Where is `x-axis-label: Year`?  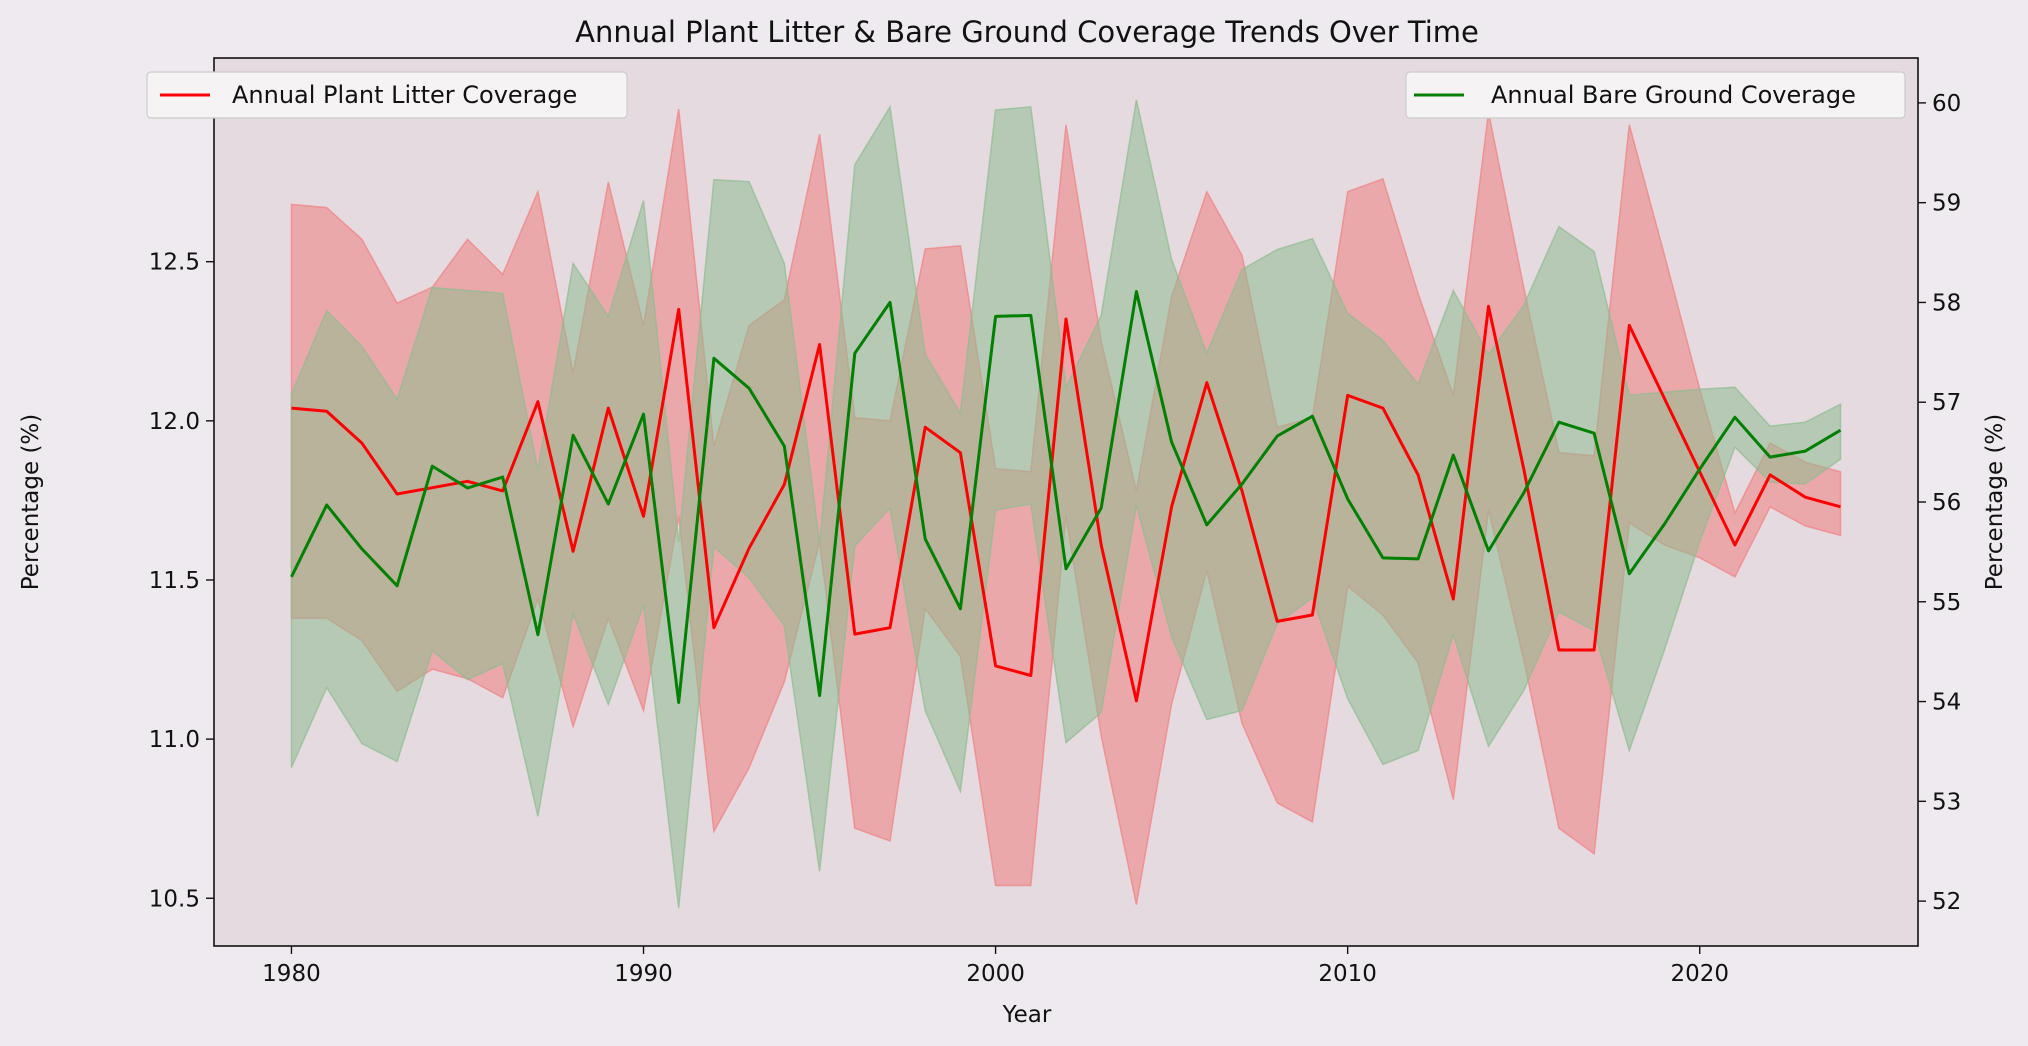
x-axis-label: Year is located at coordinates (1027, 1015).